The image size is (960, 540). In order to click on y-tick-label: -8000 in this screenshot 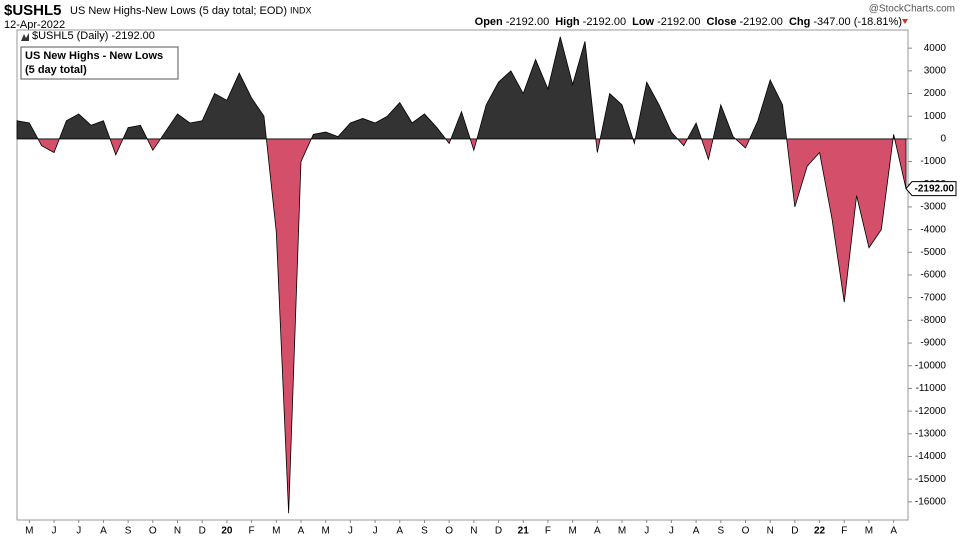, I will do `click(933, 320)`.